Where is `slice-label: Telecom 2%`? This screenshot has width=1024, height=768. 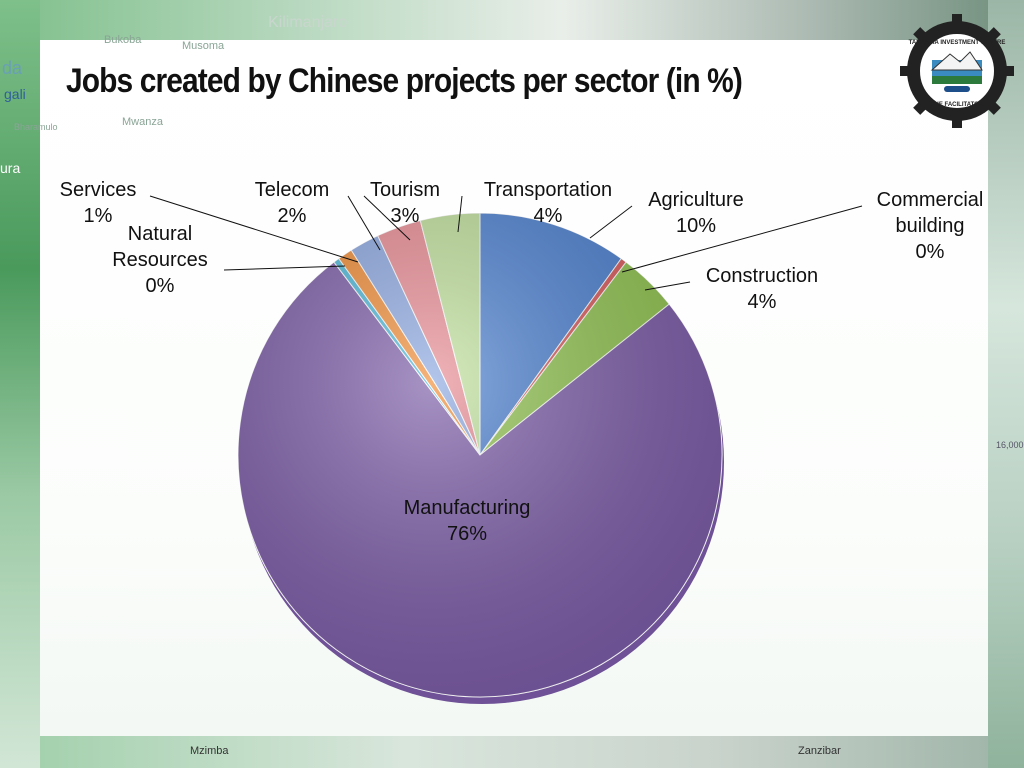
slice-label: Telecom 2% is located at coordinates (292, 203).